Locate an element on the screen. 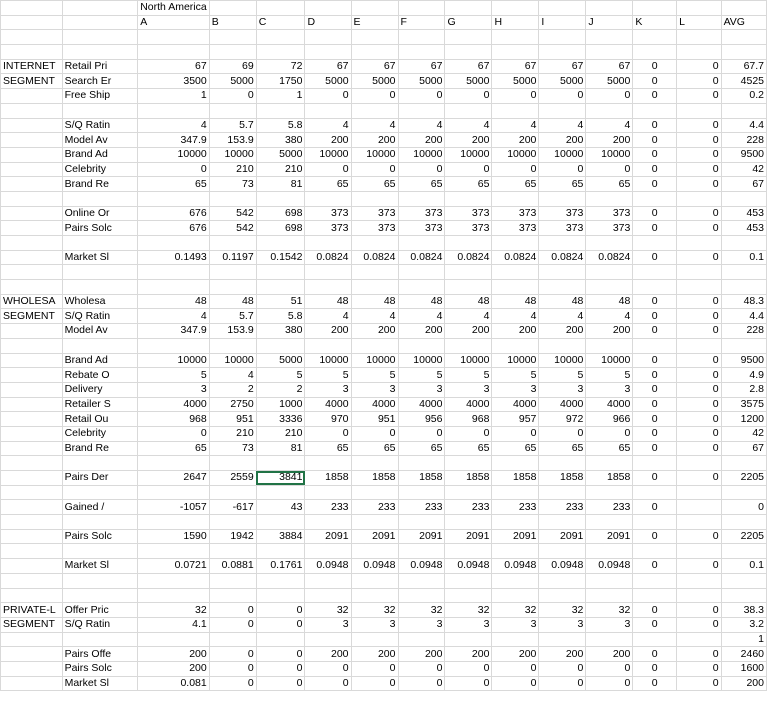  cell: 73 is located at coordinates (232, 184).